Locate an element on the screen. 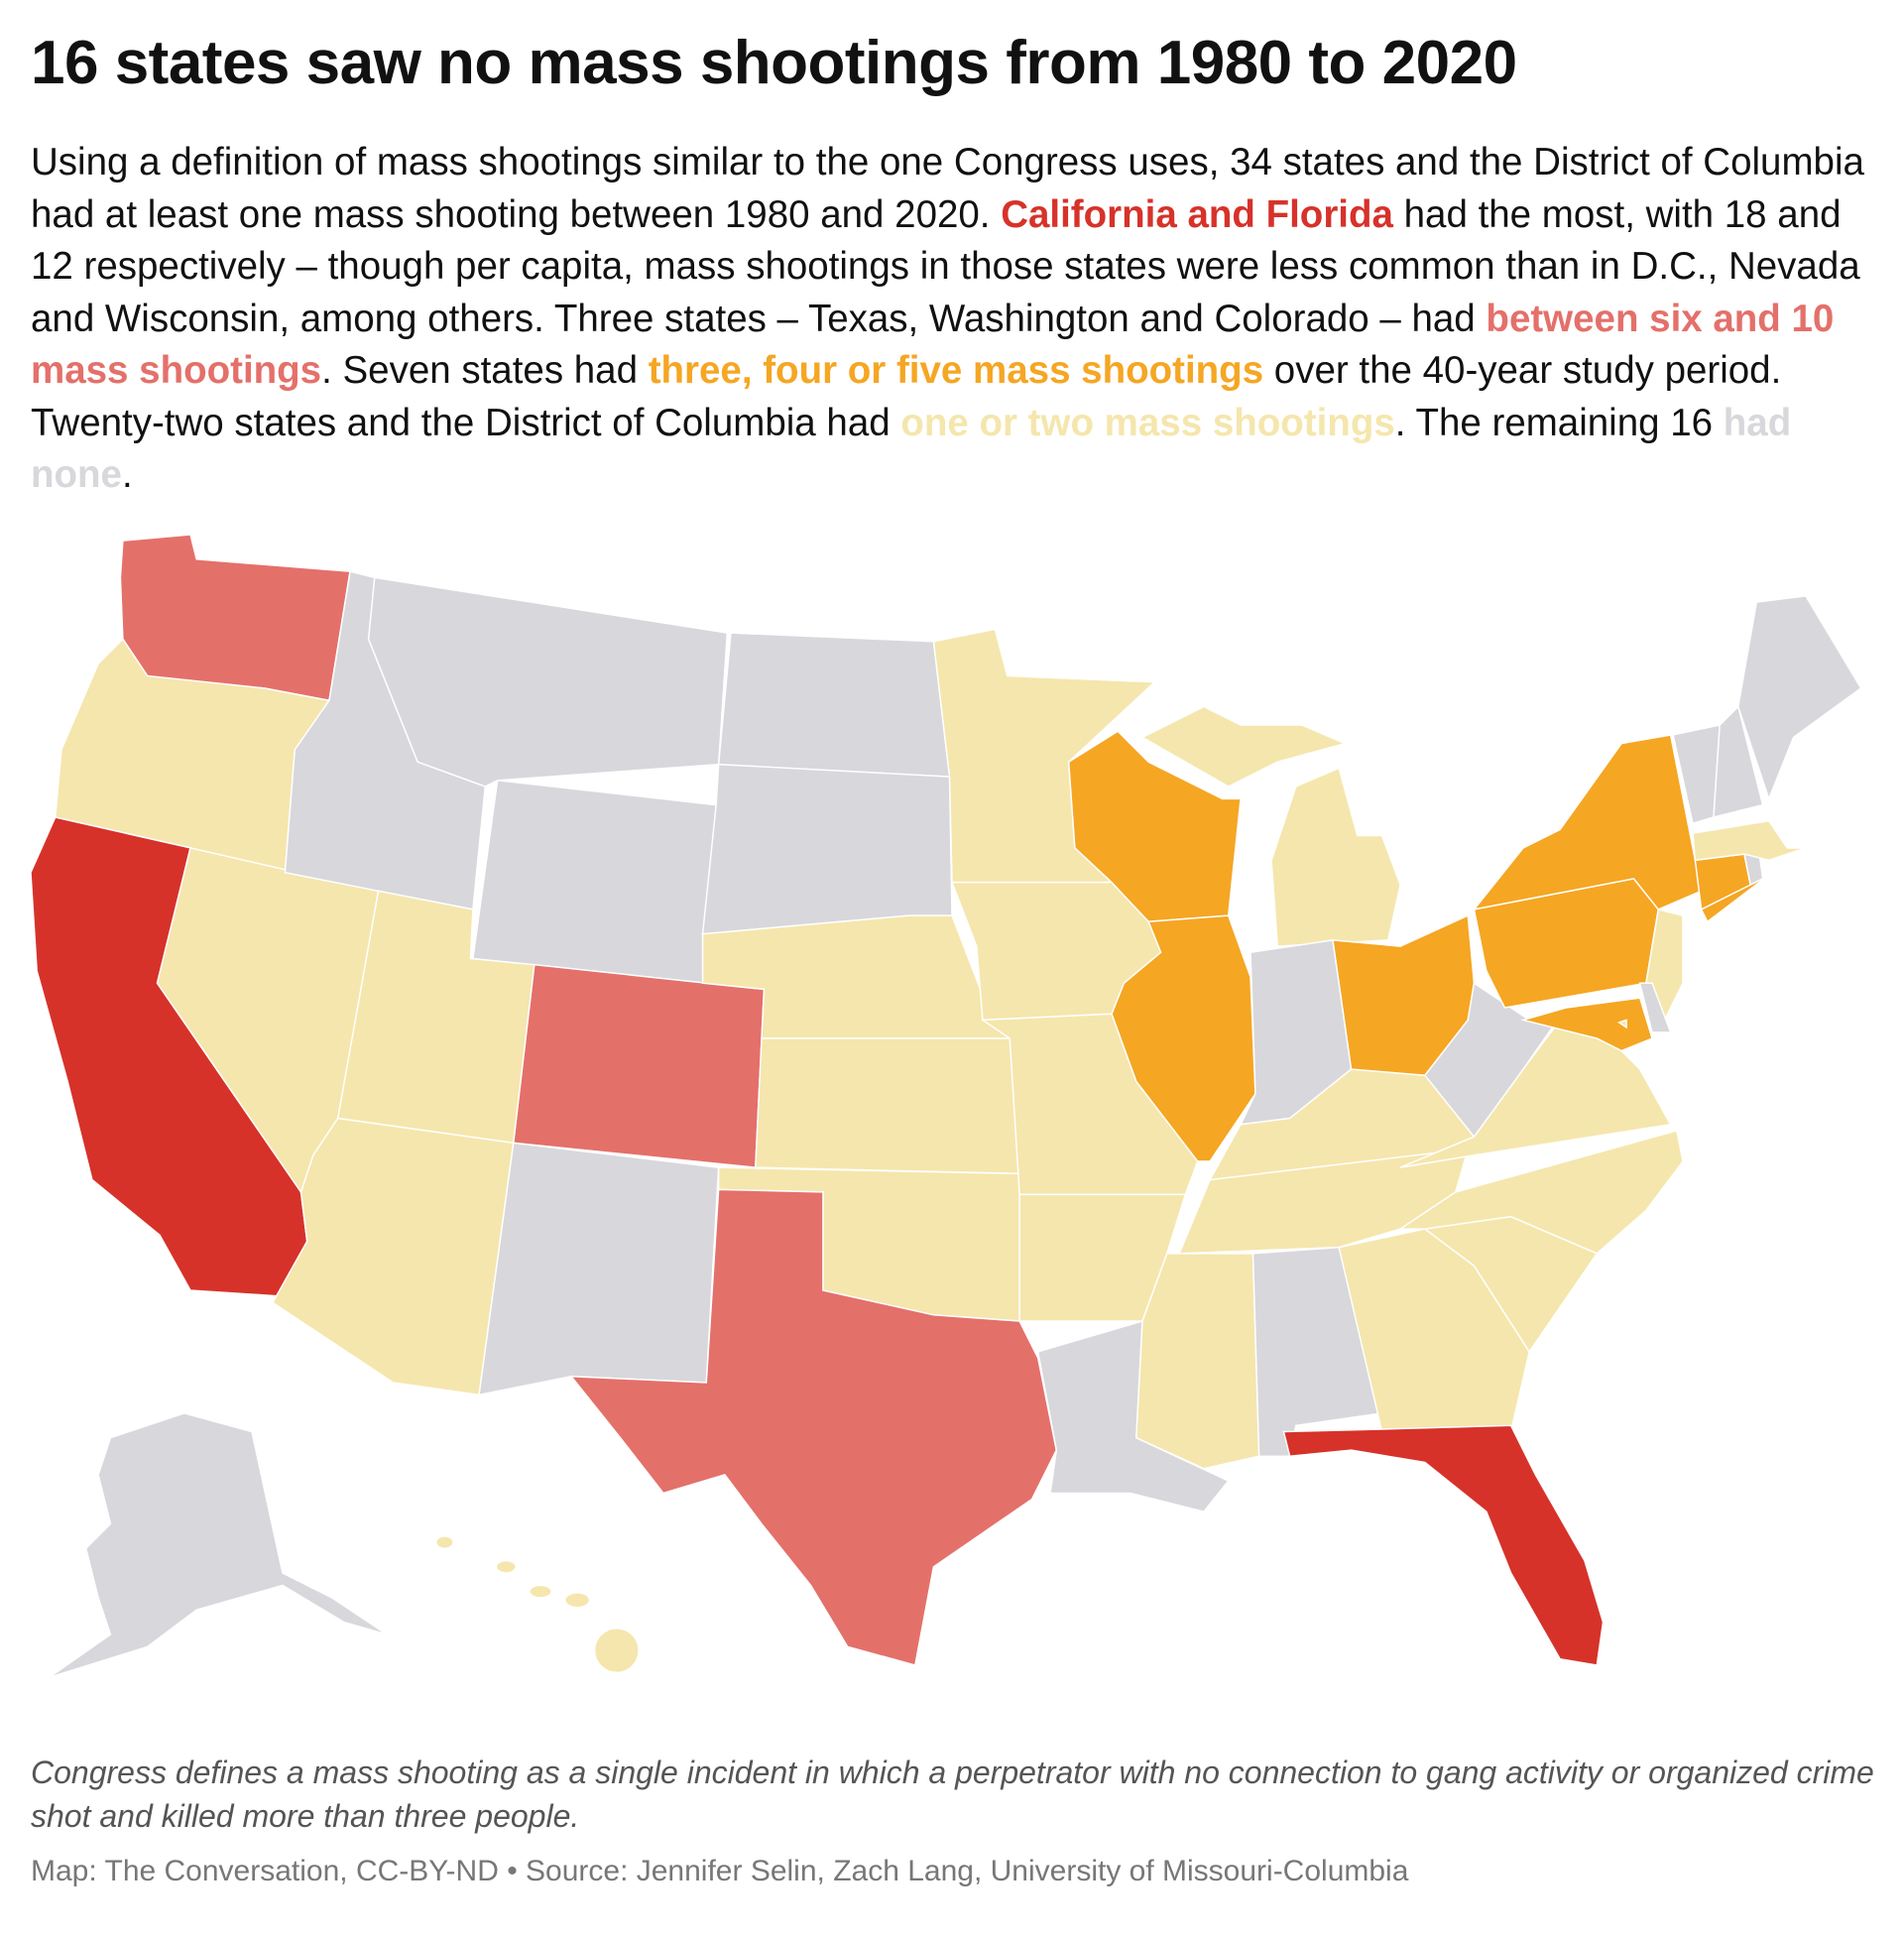 The height and width of the screenshot is (1938, 1904). state-wi is located at coordinates (1154, 826).